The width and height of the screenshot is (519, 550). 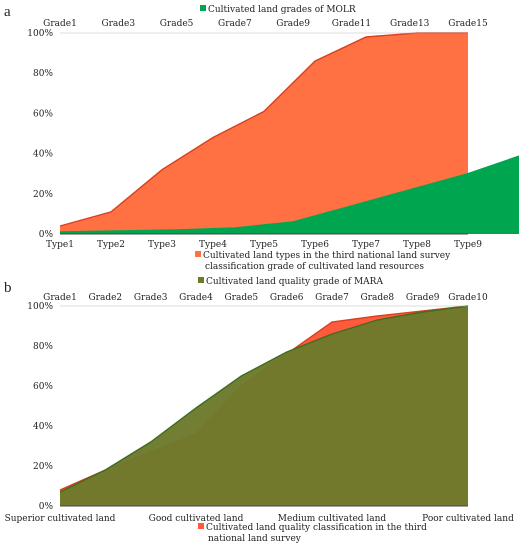 What do you see at coordinates (8, 288) in the screenshot?
I see `panel-label-b: b` at bounding box center [8, 288].